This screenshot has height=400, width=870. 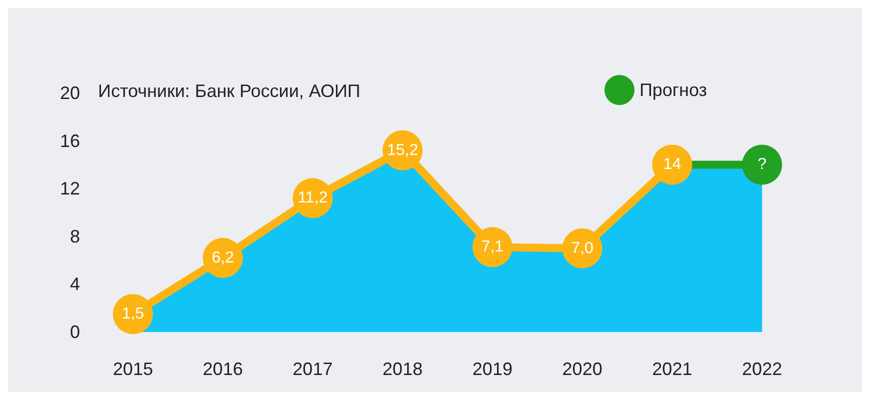 What do you see at coordinates (132, 369) in the screenshot?
I see `x-tick-label: 2015` at bounding box center [132, 369].